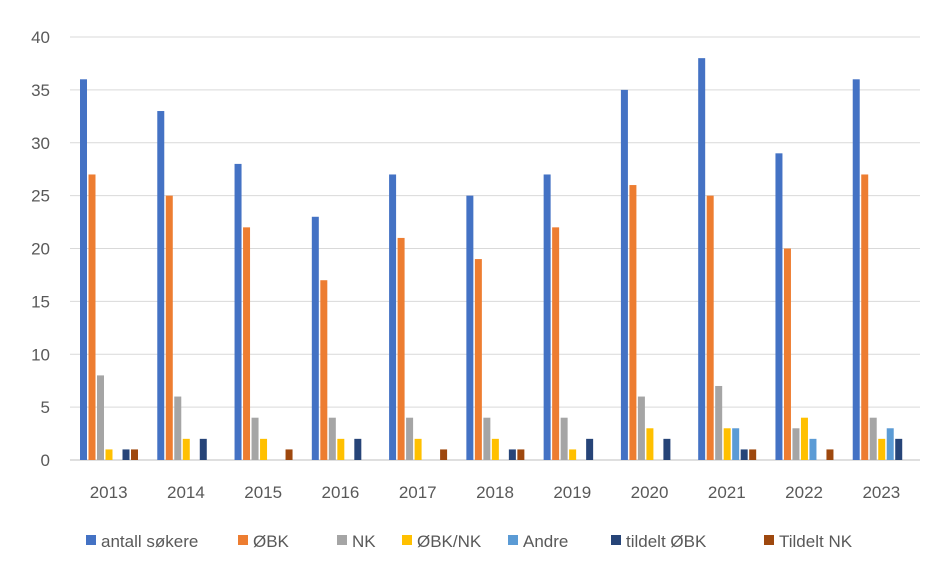 This screenshot has width=932, height=572. Describe the element at coordinates (719, 422) in the screenshot. I see `bar-nk-2021` at that location.